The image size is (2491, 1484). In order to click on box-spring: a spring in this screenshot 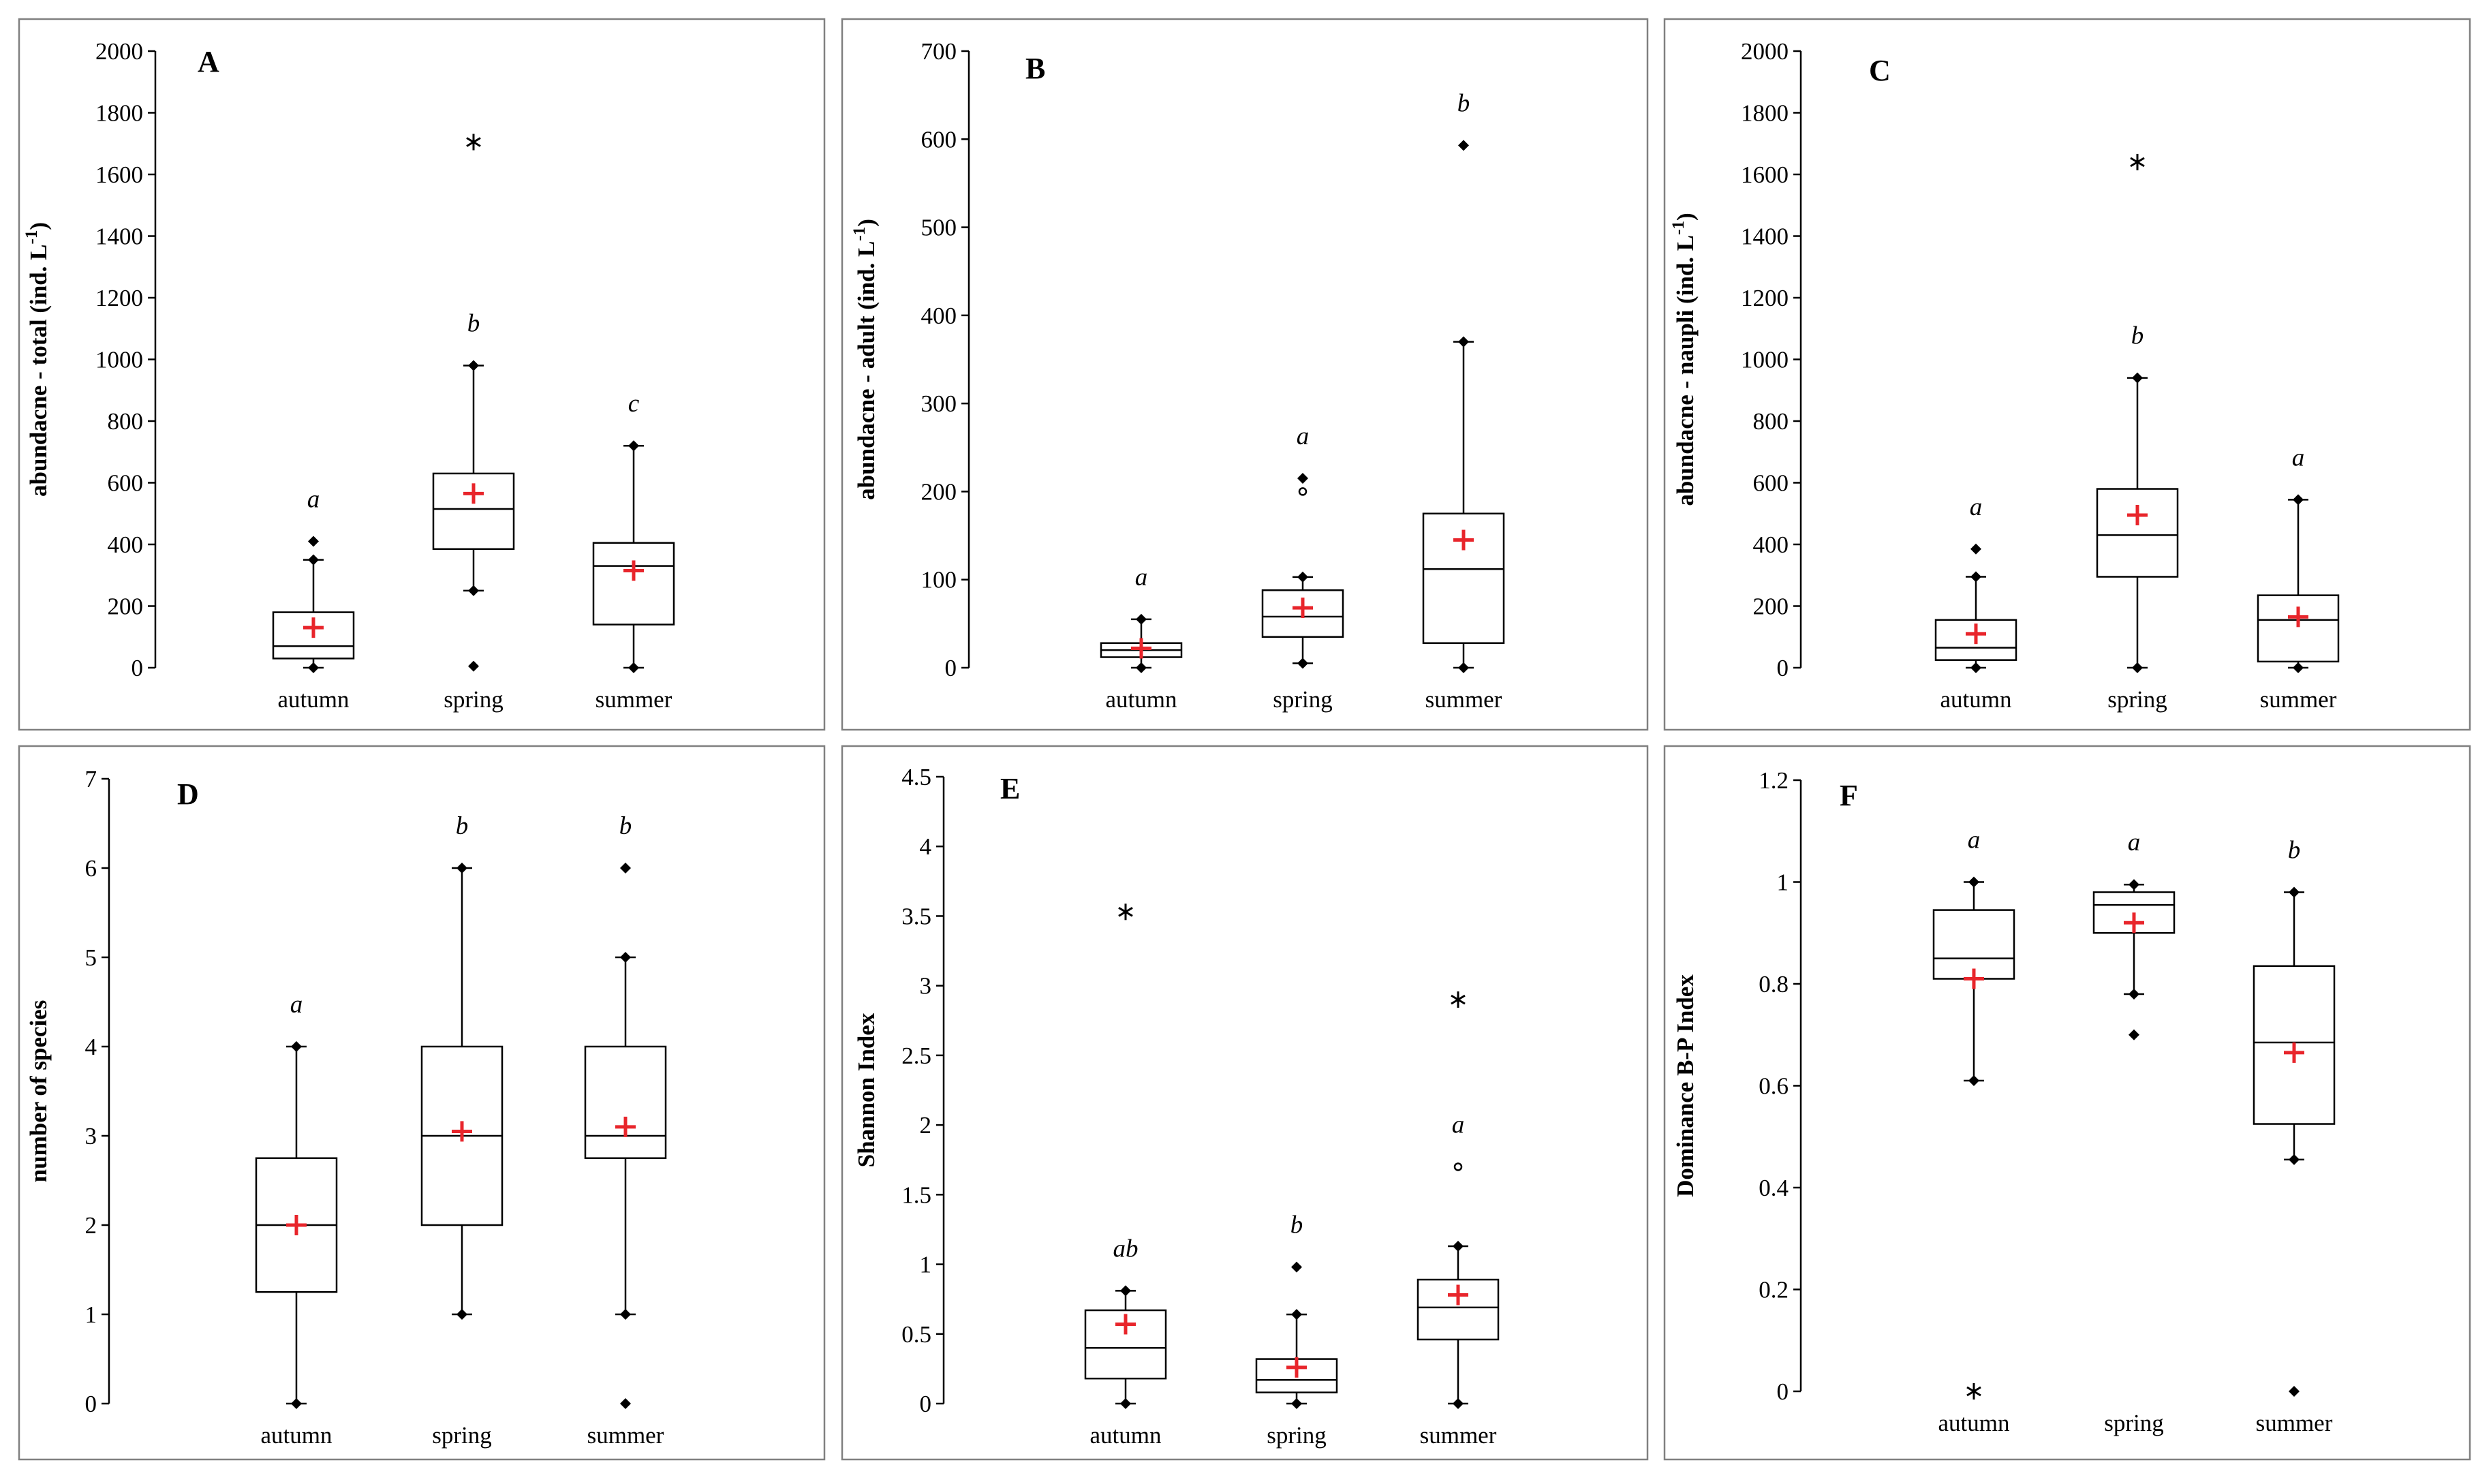, I will do `click(1302, 568)`.